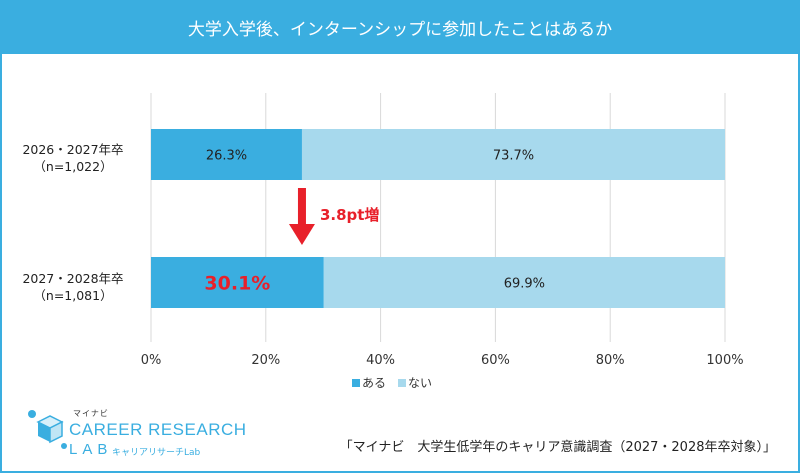 This screenshot has height=473, width=800. I want to click on category-label-1-line2: （n=1,081）, so click(73, 295).